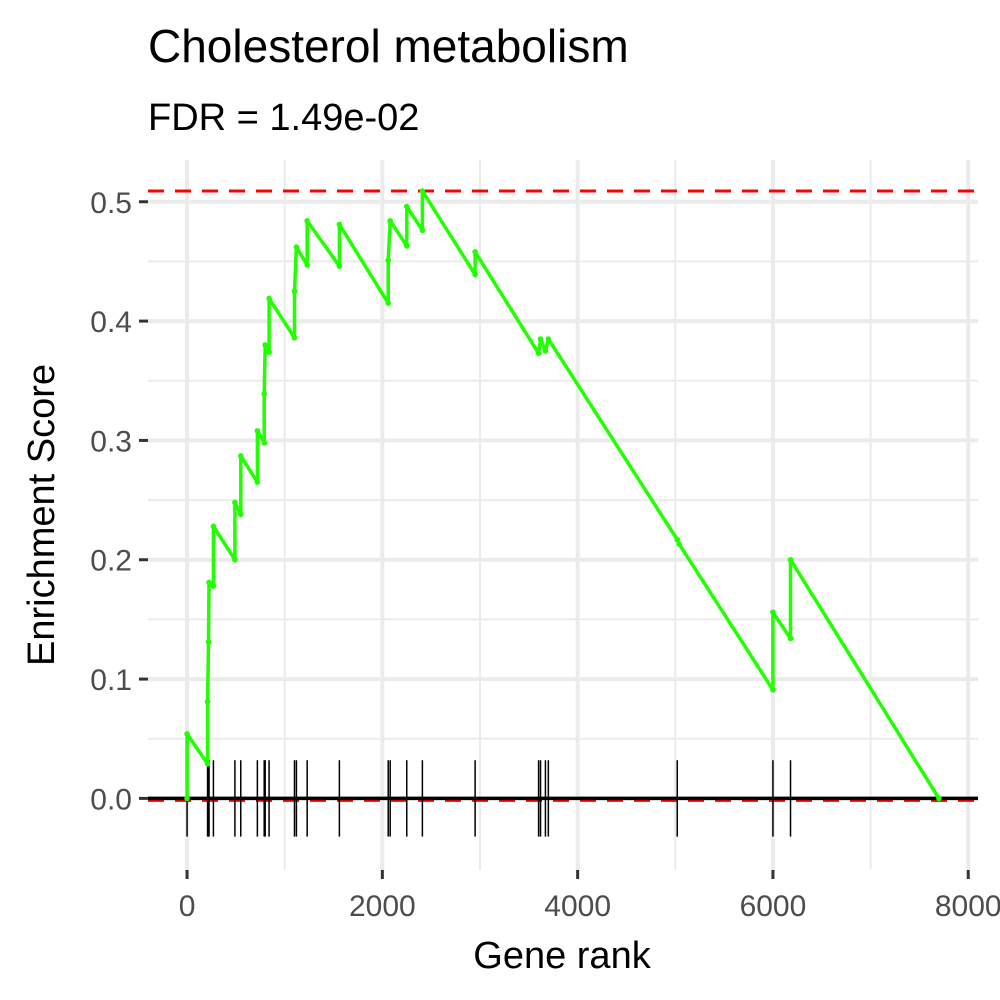 The width and height of the screenshot is (1000, 1000). I want to click on x-tick-label: 0, so click(187, 906).